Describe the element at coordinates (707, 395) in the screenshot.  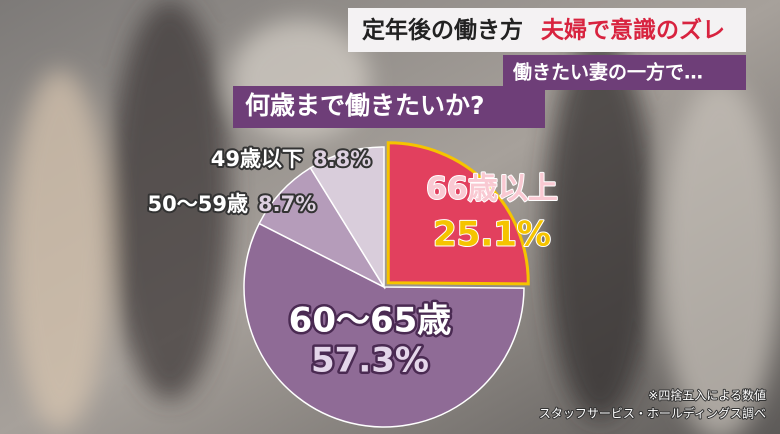
I see `note: ※四捨五入による数値` at that location.